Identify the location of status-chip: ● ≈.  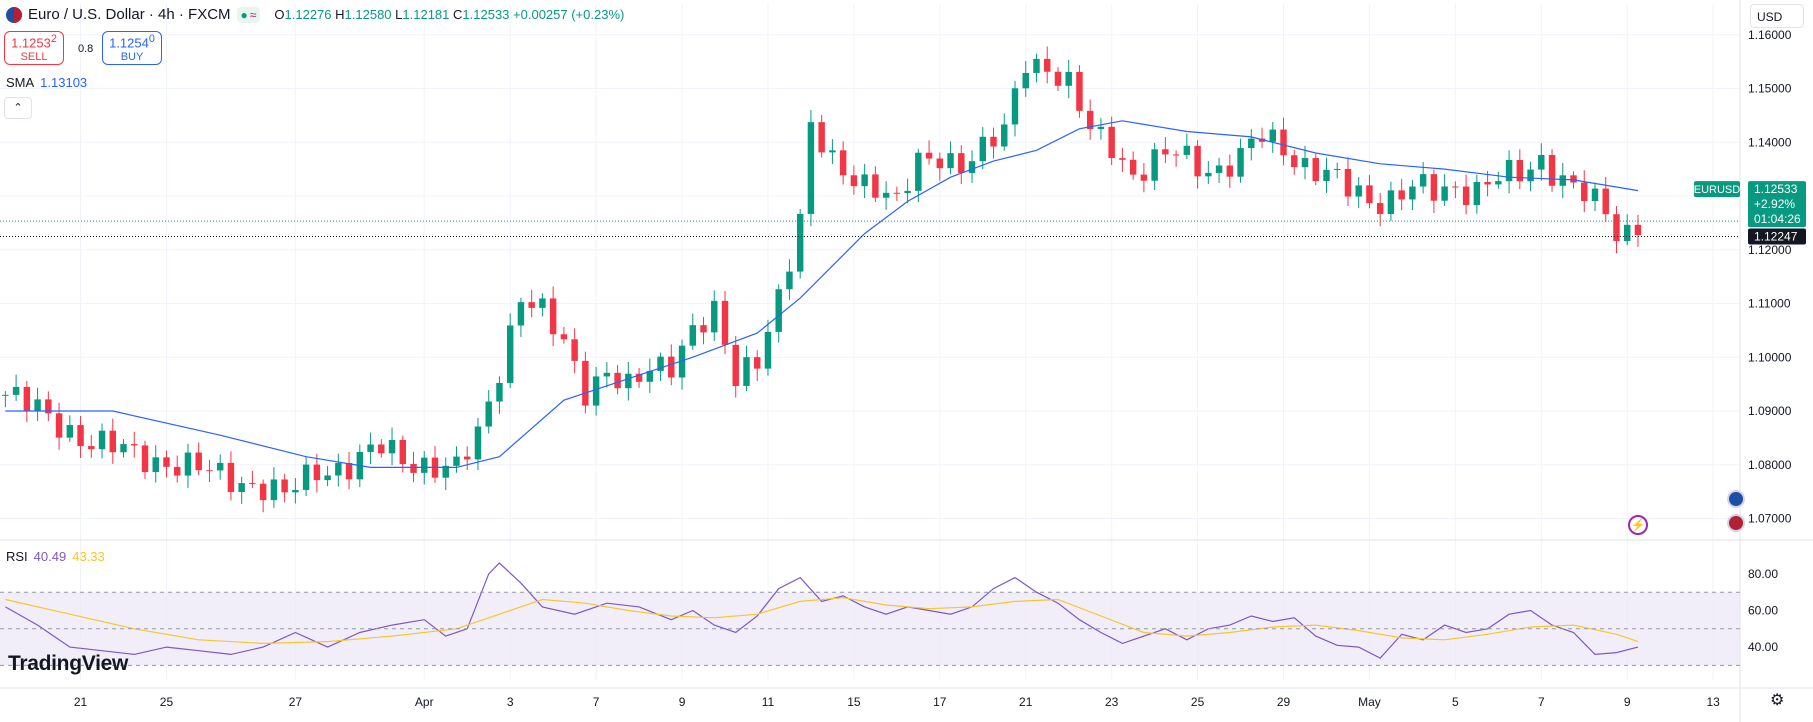
(248, 14).